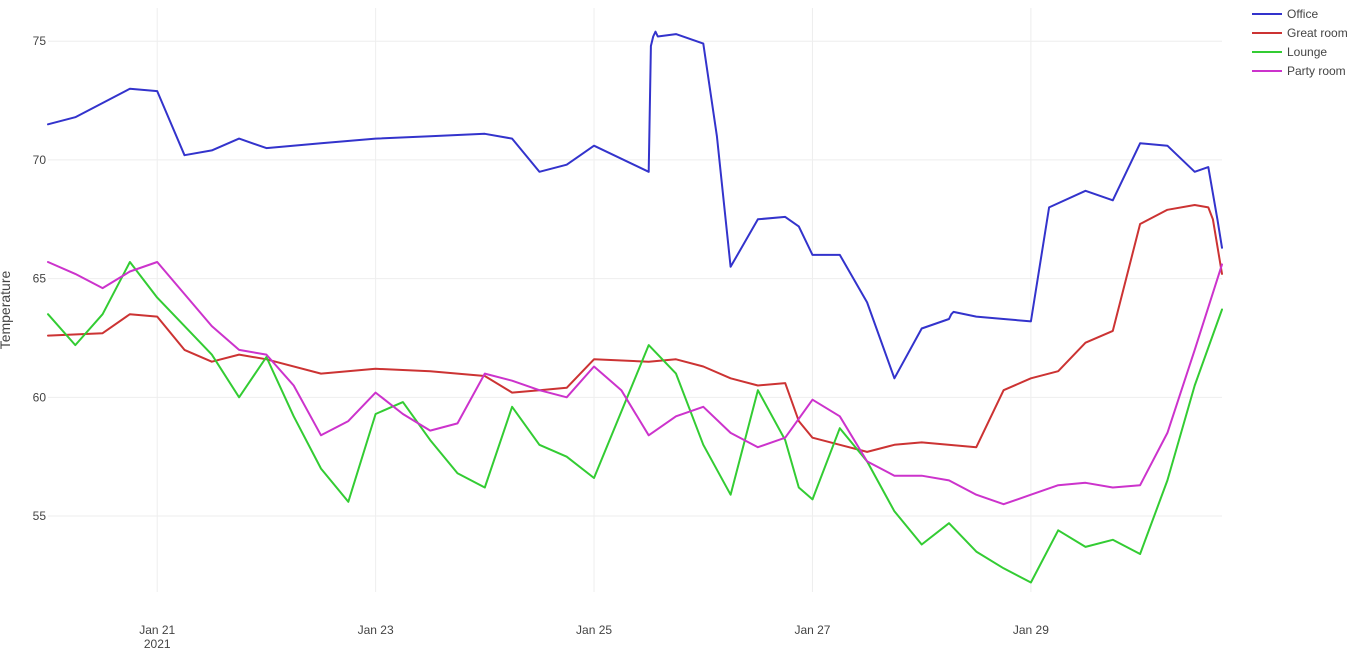 The image size is (1351, 649). What do you see at coordinates (40, 41) in the screenshot?
I see `y-tick-label: 75` at bounding box center [40, 41].